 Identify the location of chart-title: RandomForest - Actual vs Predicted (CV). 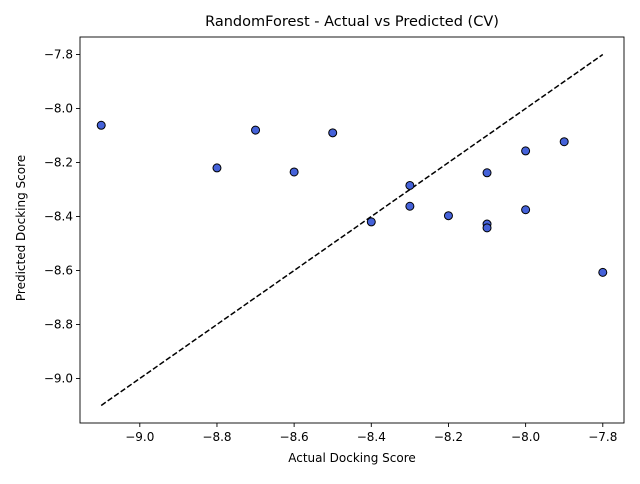
(352, 22).